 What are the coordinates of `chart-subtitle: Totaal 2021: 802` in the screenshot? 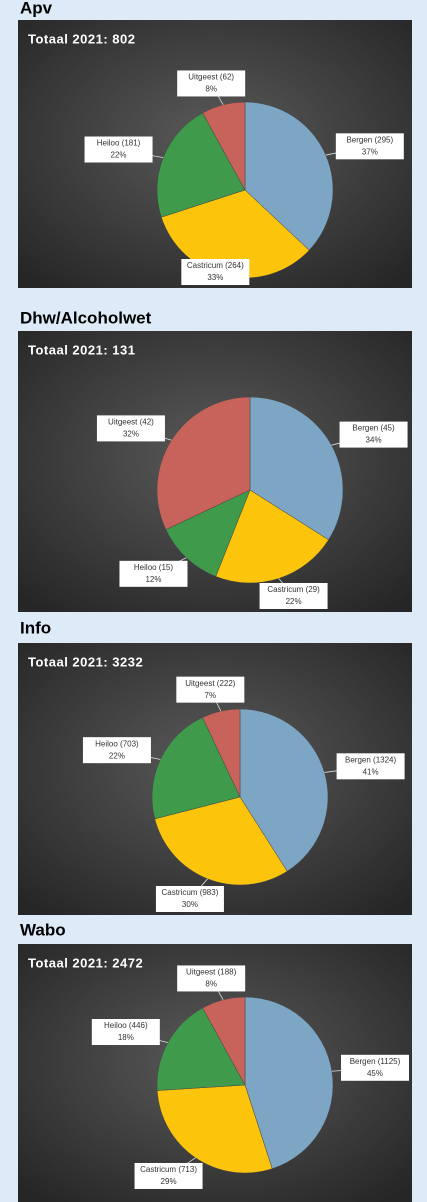 It's located at (81, 38).